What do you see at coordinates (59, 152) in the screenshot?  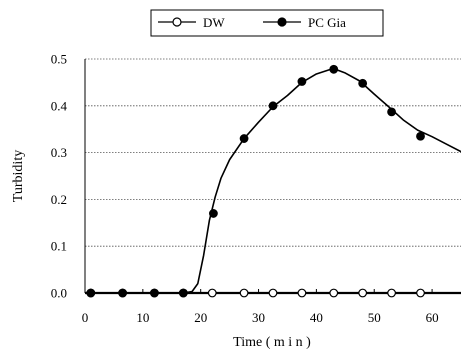 I see `y-tick-label: 0.3` at bounding box center [59, 152].